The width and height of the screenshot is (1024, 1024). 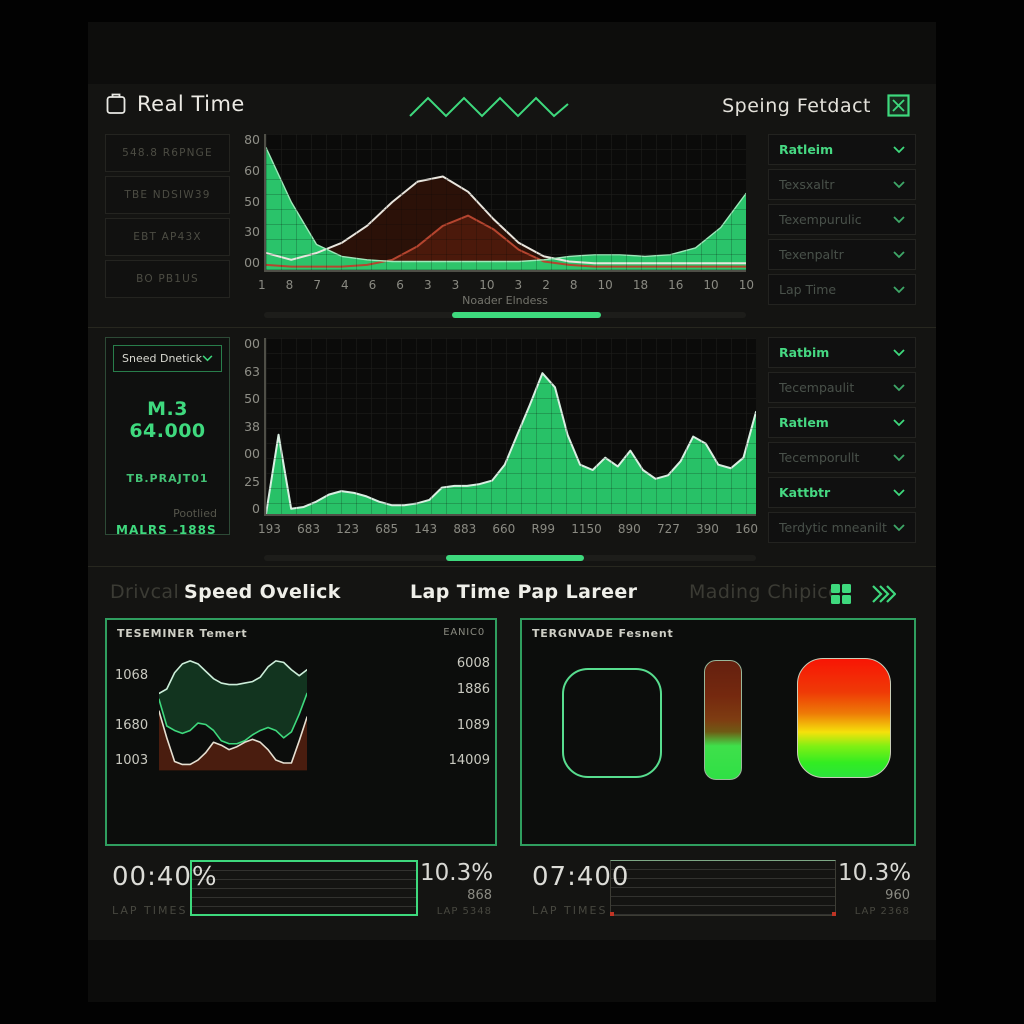 What do you see at coordinates (518, 285) in the screenshot?
I see `x-ticks: 3` at bounding box center [518, 285].